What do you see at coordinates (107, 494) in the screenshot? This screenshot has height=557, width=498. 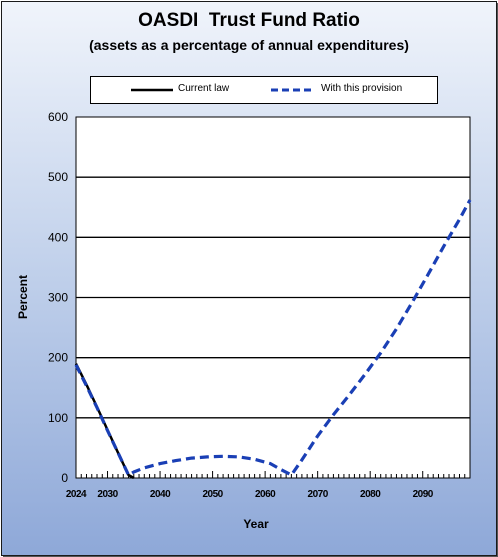 I see `x-tick-label: 2030` at bounding box center [107, 494].